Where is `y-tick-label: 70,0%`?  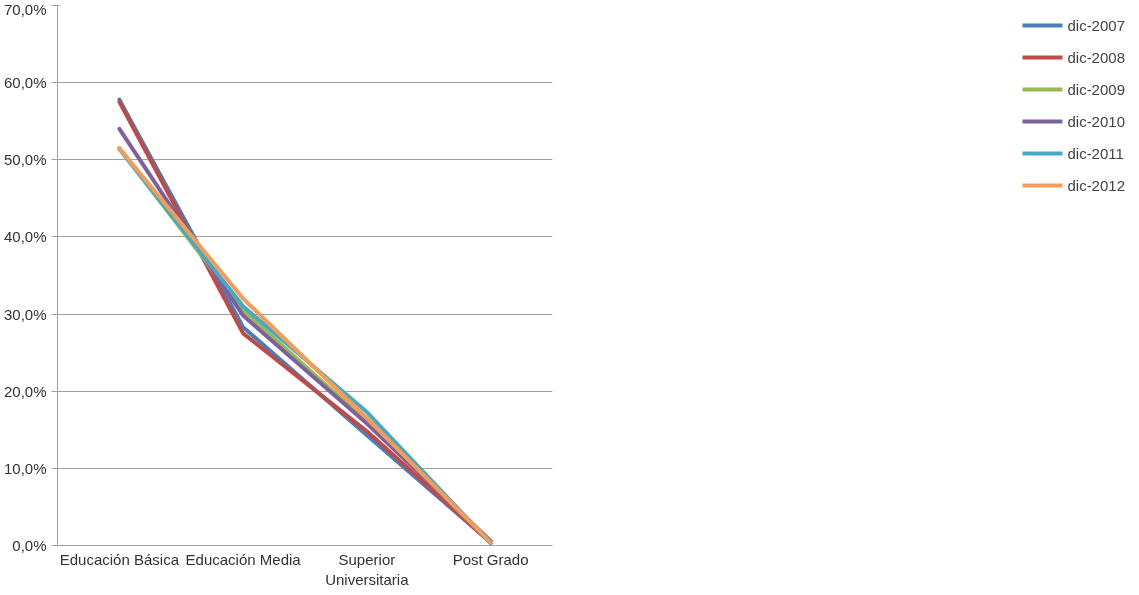
y-tick-label: 70,0% is located at coordinates (25, 9).